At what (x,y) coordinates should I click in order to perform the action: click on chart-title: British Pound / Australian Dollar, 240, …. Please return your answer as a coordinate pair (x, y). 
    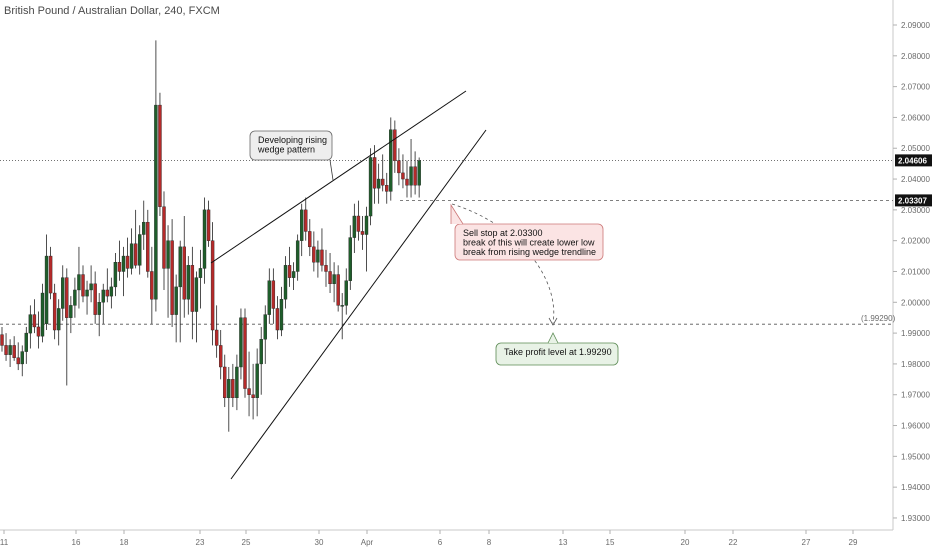
    Looking at the image, I should click on (112, 11).